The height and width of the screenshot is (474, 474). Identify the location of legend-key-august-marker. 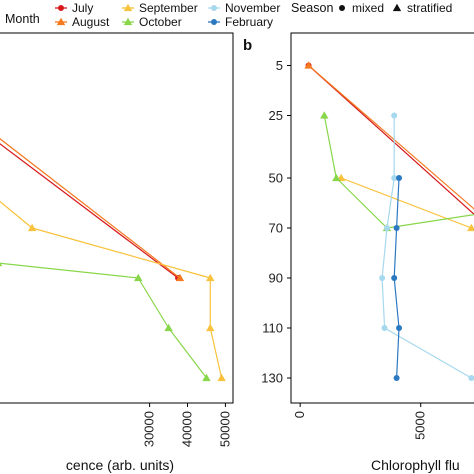
(61, 21).